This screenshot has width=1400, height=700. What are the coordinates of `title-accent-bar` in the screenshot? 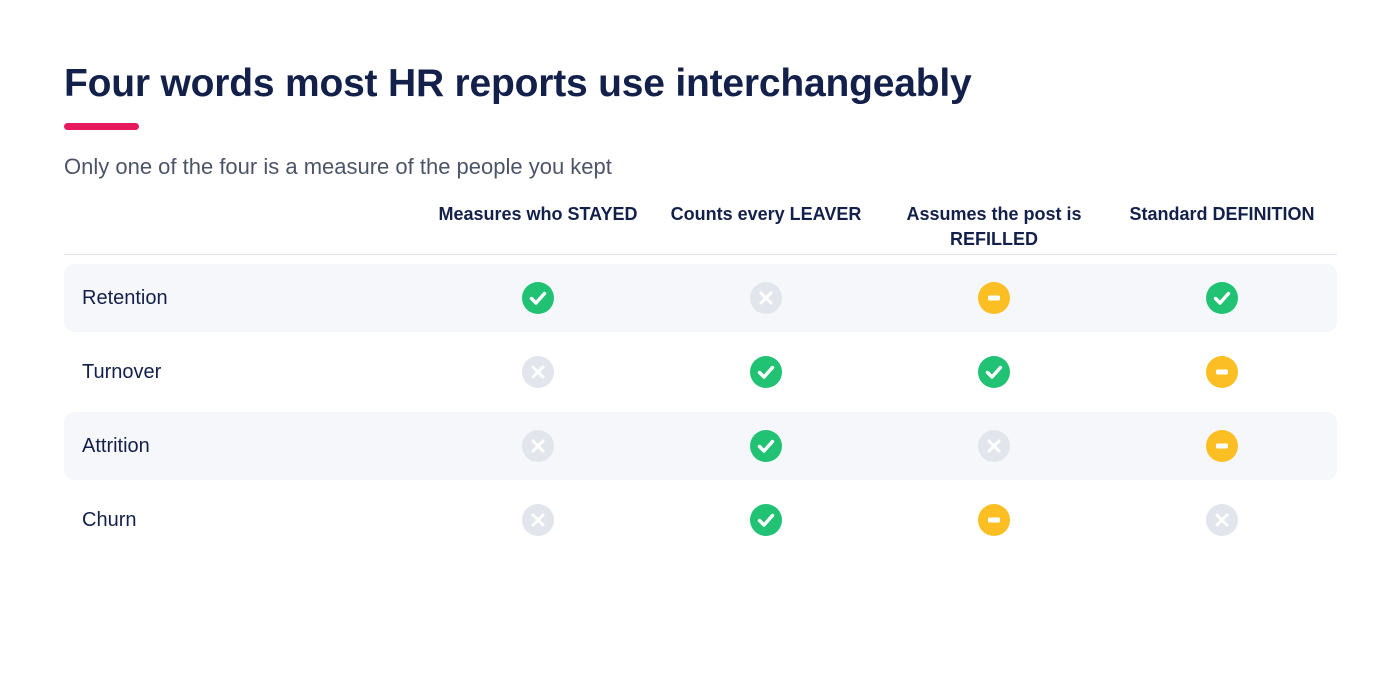 It's located at (101, 126).